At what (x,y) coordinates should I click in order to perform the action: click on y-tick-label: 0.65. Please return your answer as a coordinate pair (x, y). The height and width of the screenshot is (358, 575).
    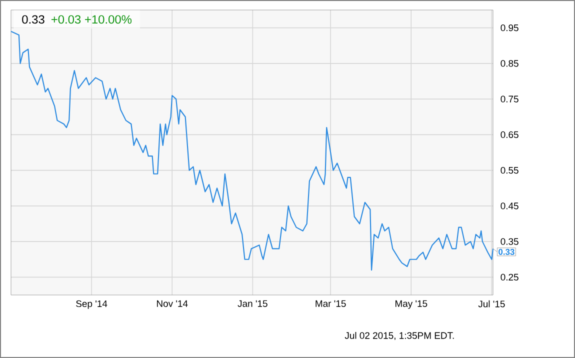
    Looking at the image, I should click on (509, 134).